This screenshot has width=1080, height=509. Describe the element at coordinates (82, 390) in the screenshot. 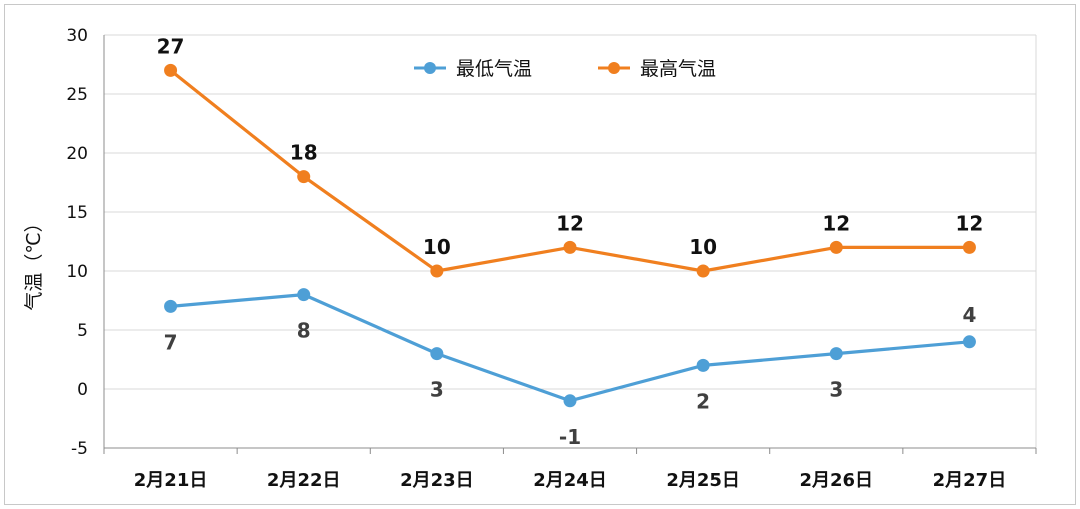

I see `y-tick-label: 0` at that location.